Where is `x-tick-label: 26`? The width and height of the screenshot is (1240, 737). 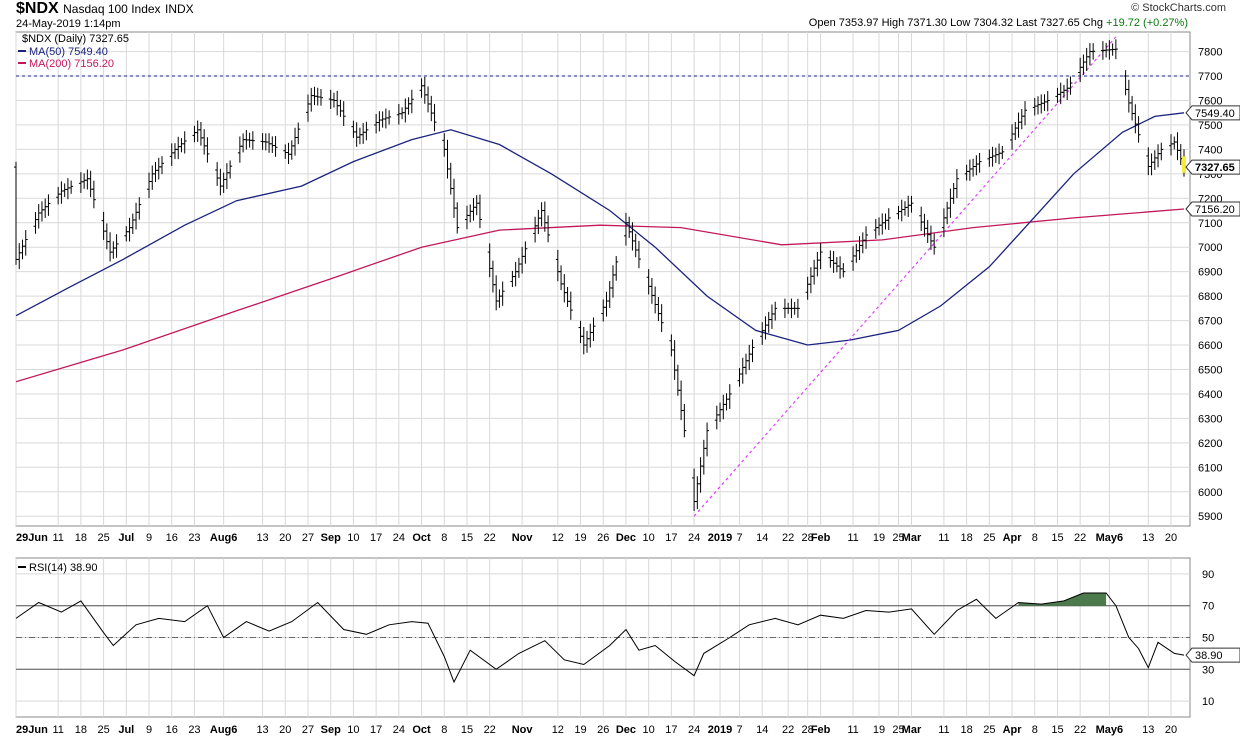
x-tick-label: 26 is located at coordinates (603, 538).